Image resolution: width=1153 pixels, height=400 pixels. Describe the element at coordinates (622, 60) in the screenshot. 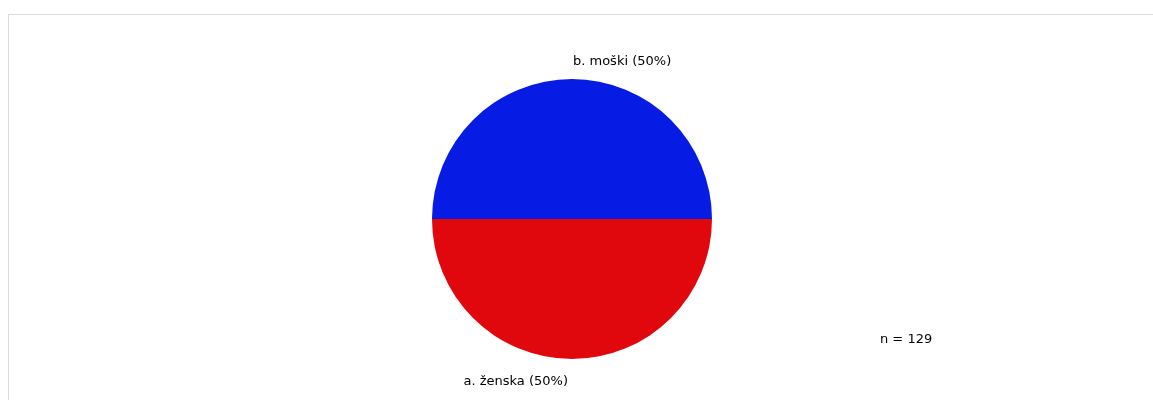

I see `slice-label: b. moški (50%)` at that location.